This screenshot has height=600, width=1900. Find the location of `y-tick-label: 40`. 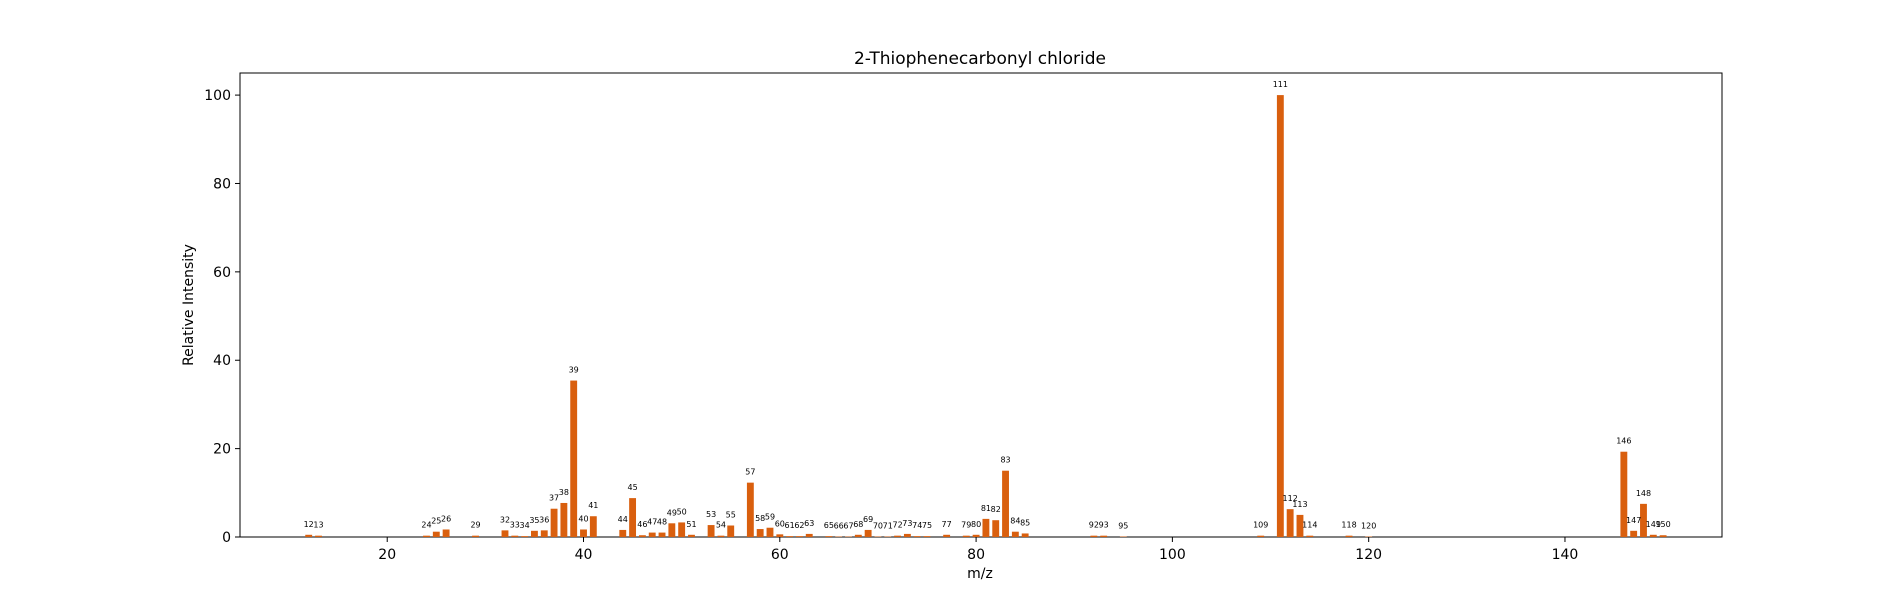

y-tick-label: 40 is located at coordinates (222, 361).